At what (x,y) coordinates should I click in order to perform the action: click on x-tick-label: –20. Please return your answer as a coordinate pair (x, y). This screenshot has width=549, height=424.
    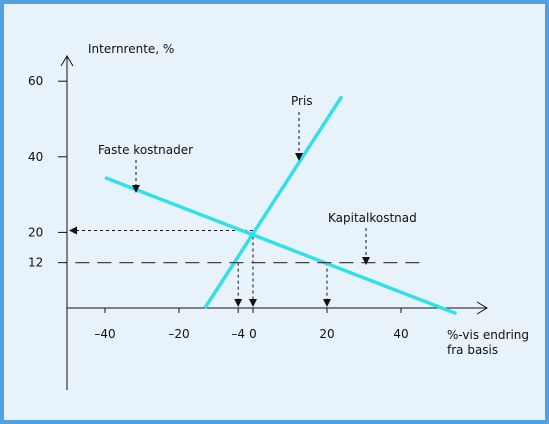
    Looking at the image, I should click on (178, 334).